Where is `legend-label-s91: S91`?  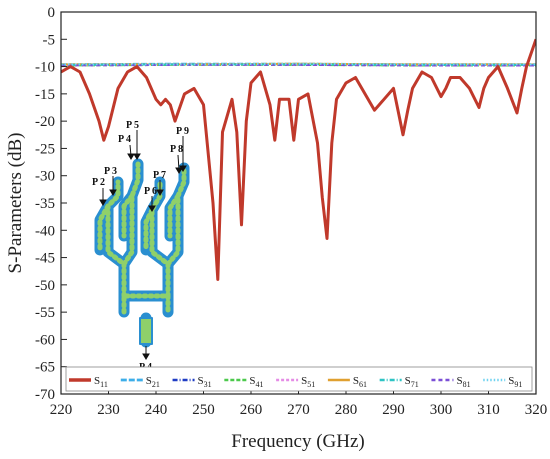 legend-label-s91: S91 is located at coordinates (515, 382).